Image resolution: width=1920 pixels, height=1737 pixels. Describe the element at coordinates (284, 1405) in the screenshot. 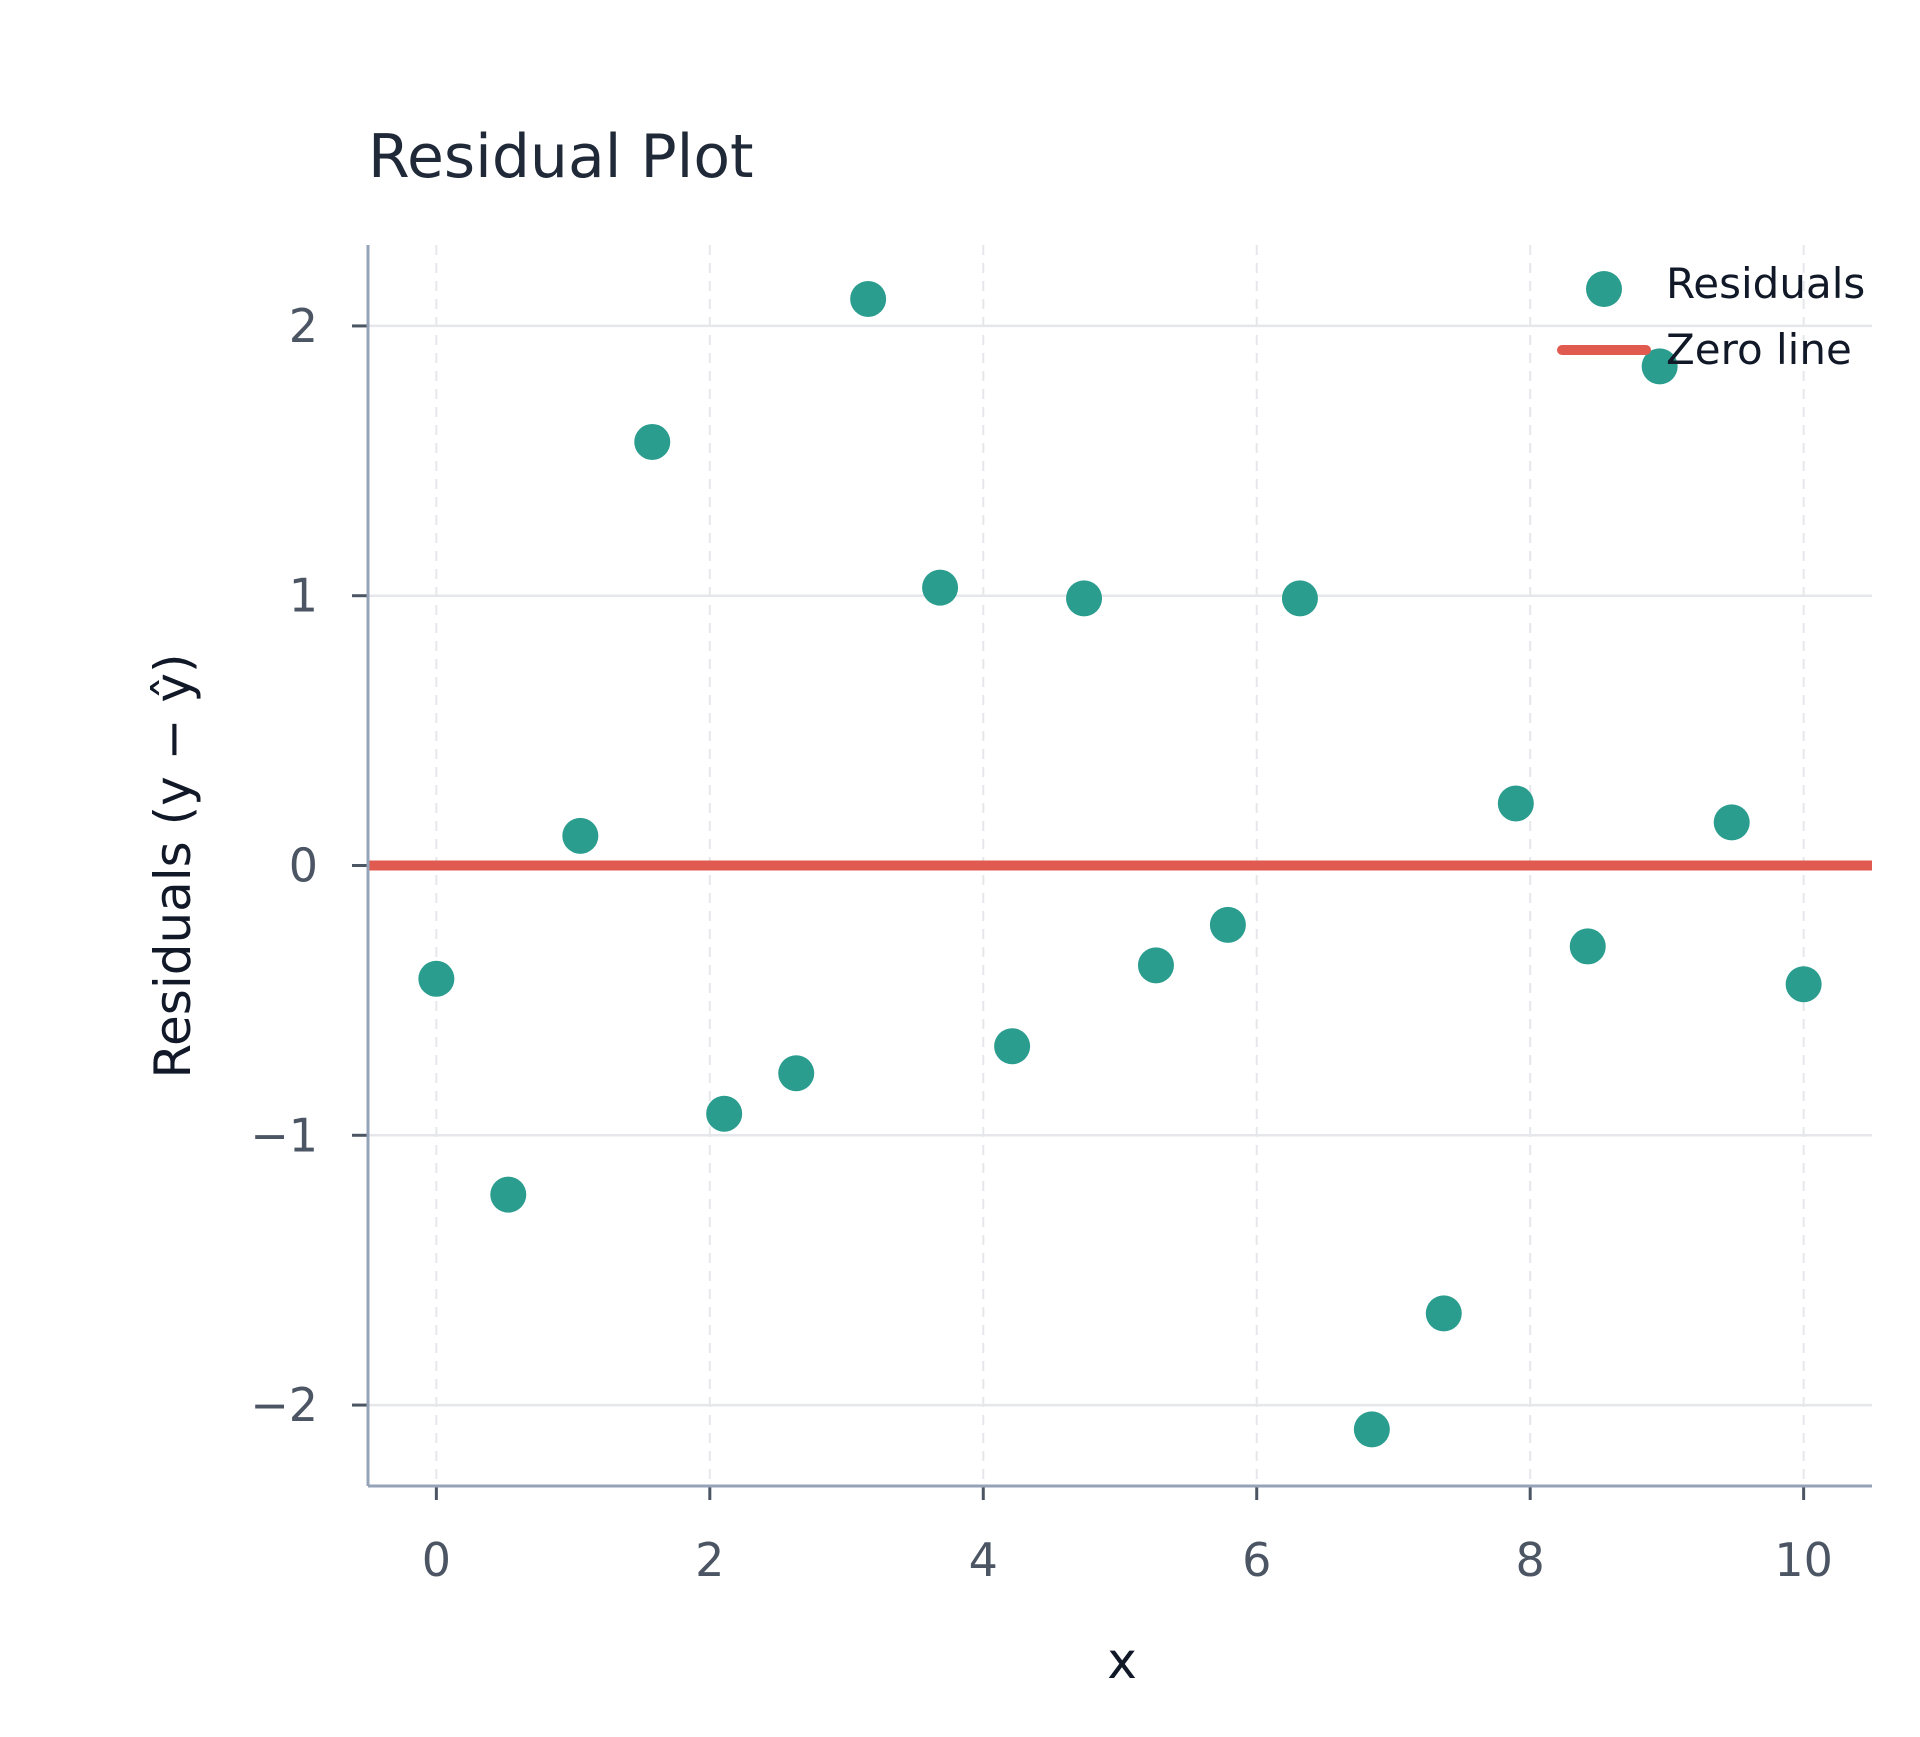

I see `y-tick-label: −2` at that location.